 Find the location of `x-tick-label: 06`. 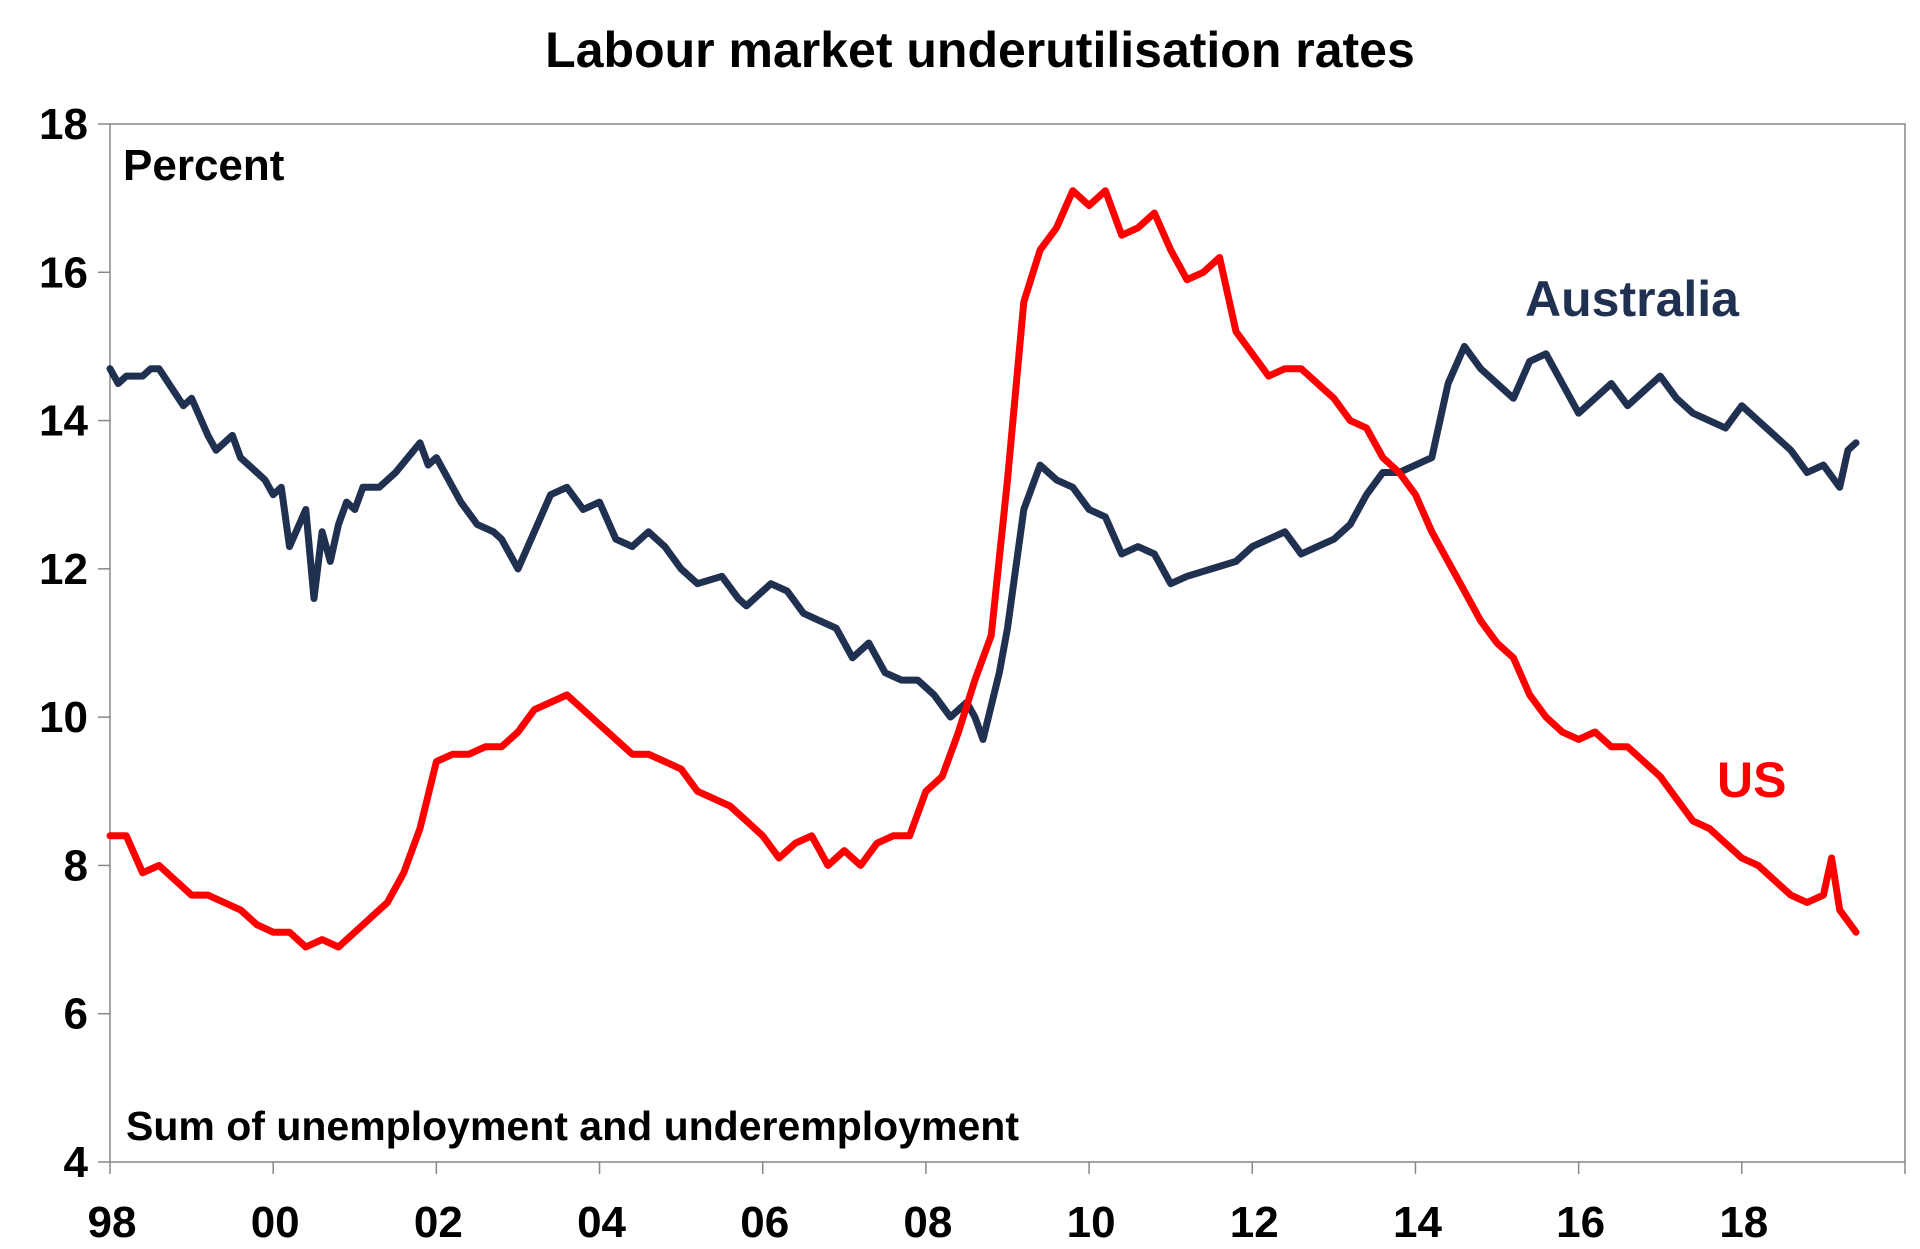

x-tick-label: 06 is located at coordinates (764, 1222).